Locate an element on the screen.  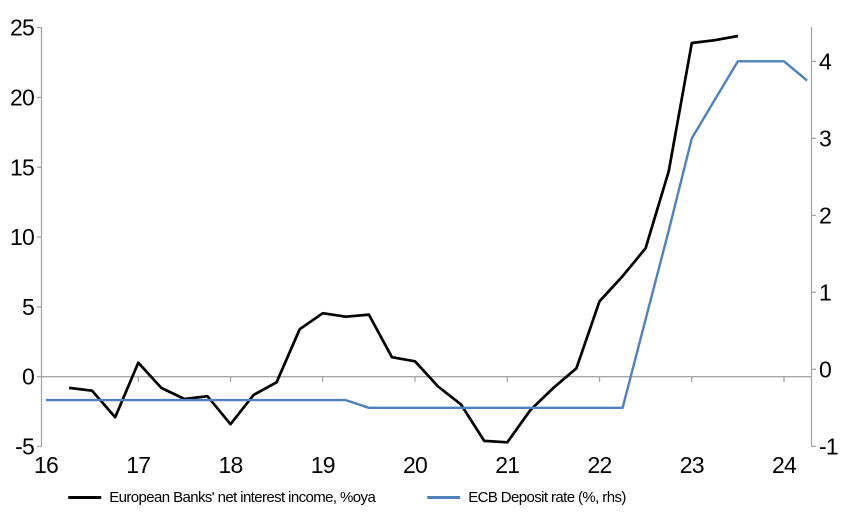
right-axis-tick-label: 3 is located at coordinates (825, 138).